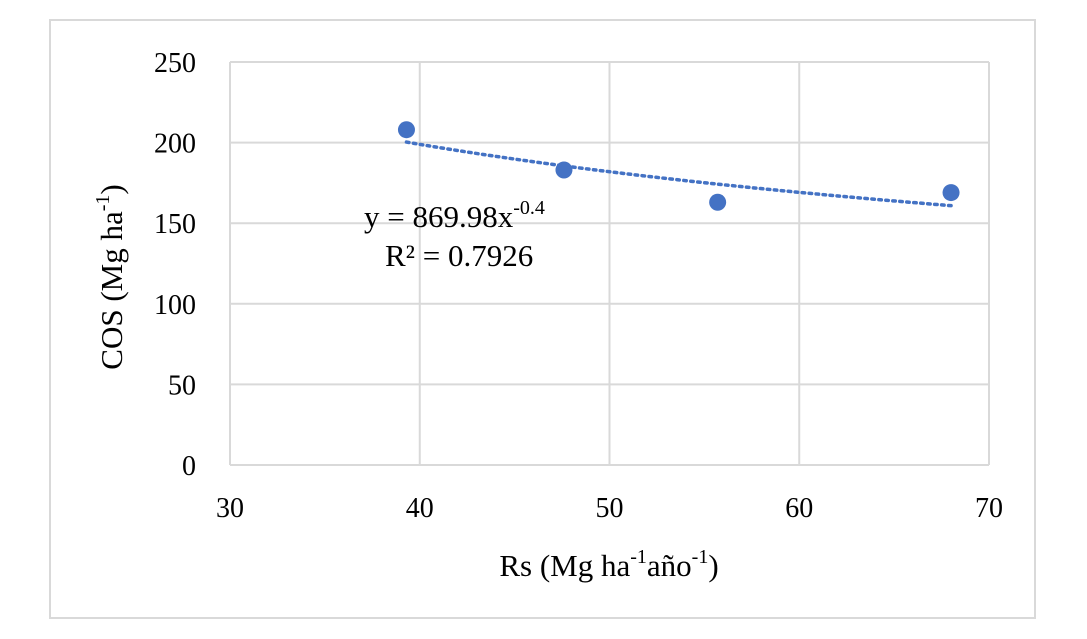  What do you see at coordinates (189, 466) in the screenshot?
I see `y-tick-label: 0` at bounding box center [189, 466].